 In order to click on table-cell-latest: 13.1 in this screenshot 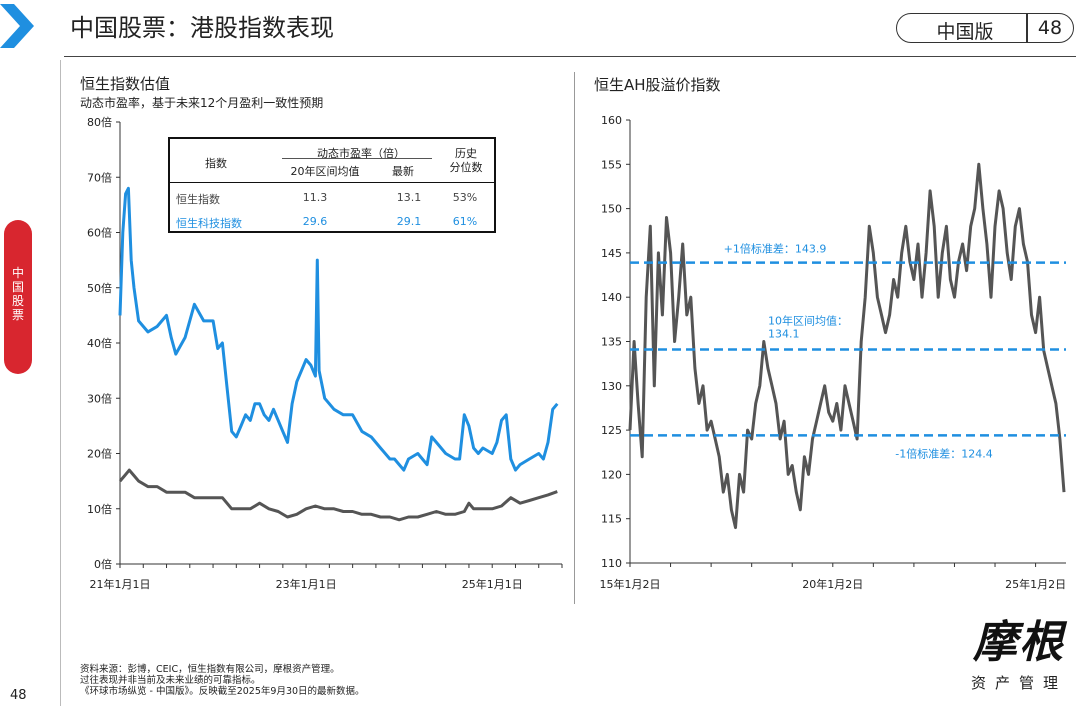, I will do `click(409, 197)`.